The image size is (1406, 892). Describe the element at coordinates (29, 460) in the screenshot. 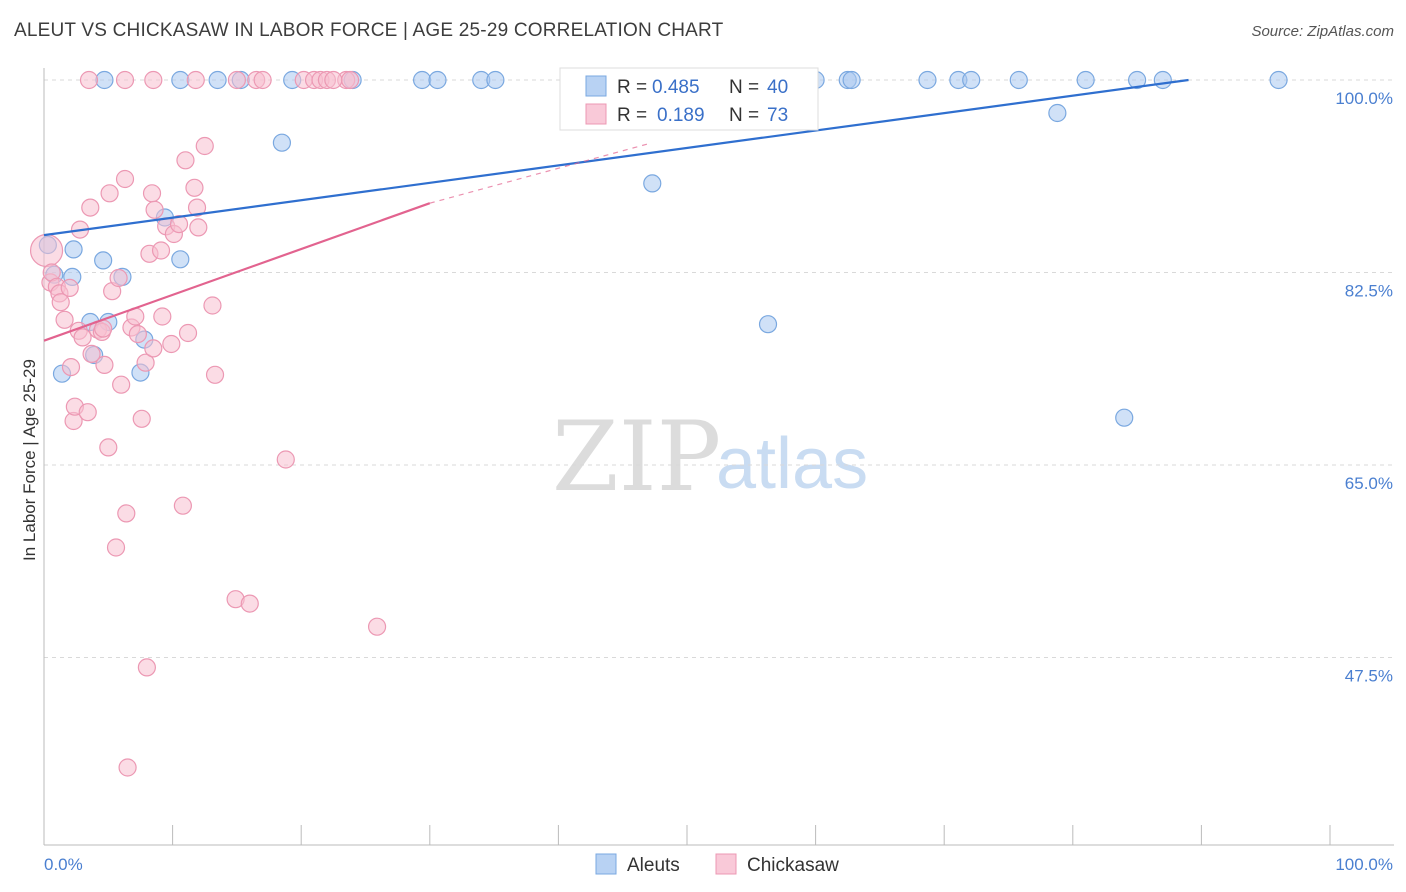

I see `y-axis-label: In Labor Force | Age 25-29` at that location.